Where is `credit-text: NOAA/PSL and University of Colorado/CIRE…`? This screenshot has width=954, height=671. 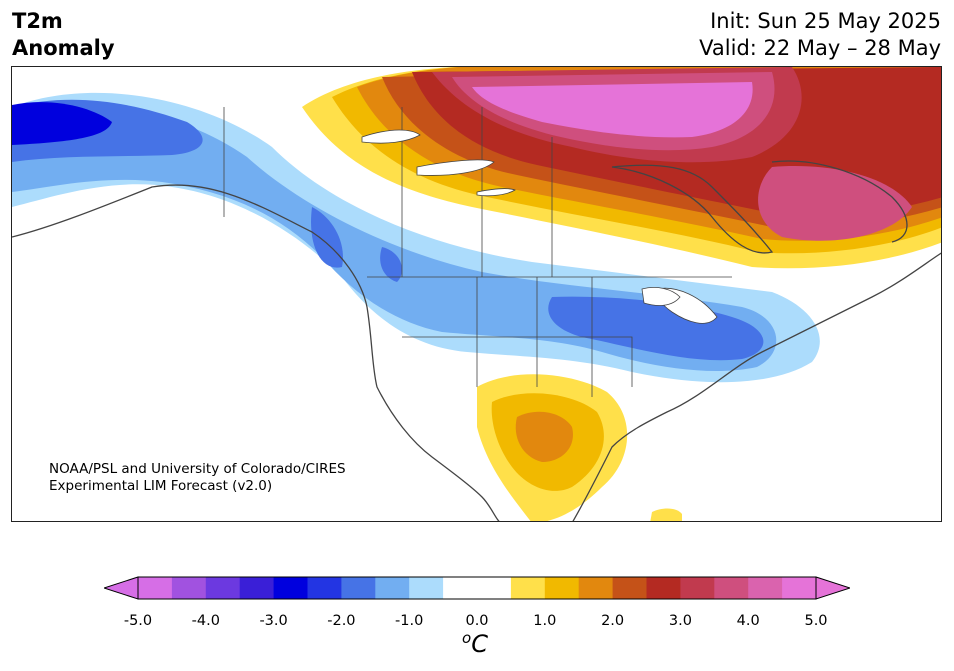 credit-text: NOAA/PSL and University of Colorado/CIRE… is located at coordinates (197, 478).